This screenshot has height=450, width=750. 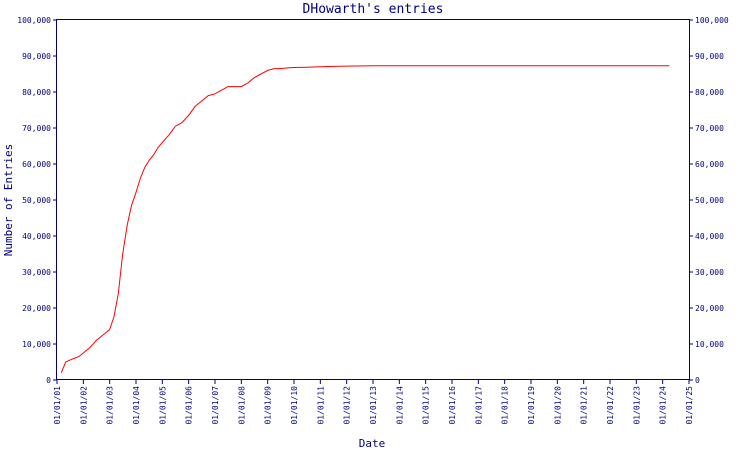 I want to click on y-tick-label-right: 100,000, so click(x=712, y=20).